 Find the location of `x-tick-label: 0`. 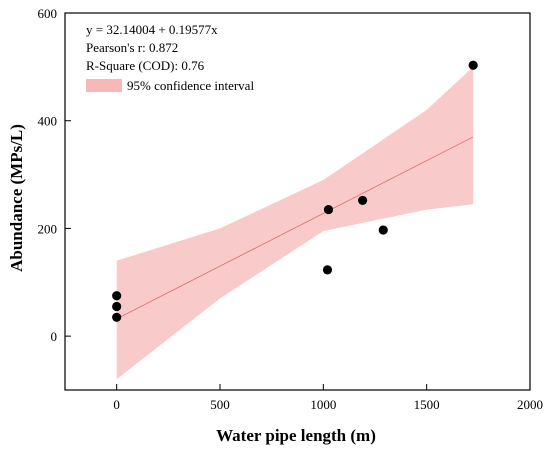

x-tick-label: 0 is located at coordinates (116, 404).